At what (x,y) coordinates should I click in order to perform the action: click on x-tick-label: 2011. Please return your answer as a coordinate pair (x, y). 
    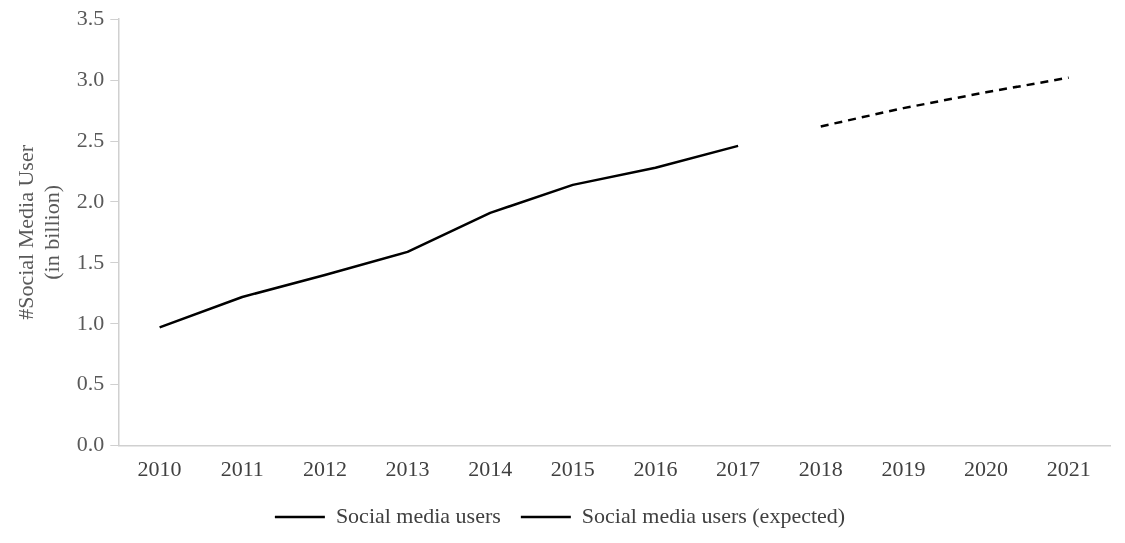
    Looking at the image, I should click on (242, 468).